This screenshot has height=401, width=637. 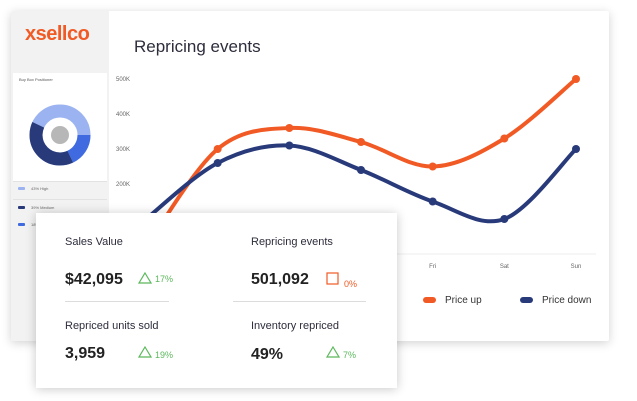 What do you see at coordinates (197, 46) in the screenshot?
I see `page-title: Repricing events` at bounding box center [197, 46].